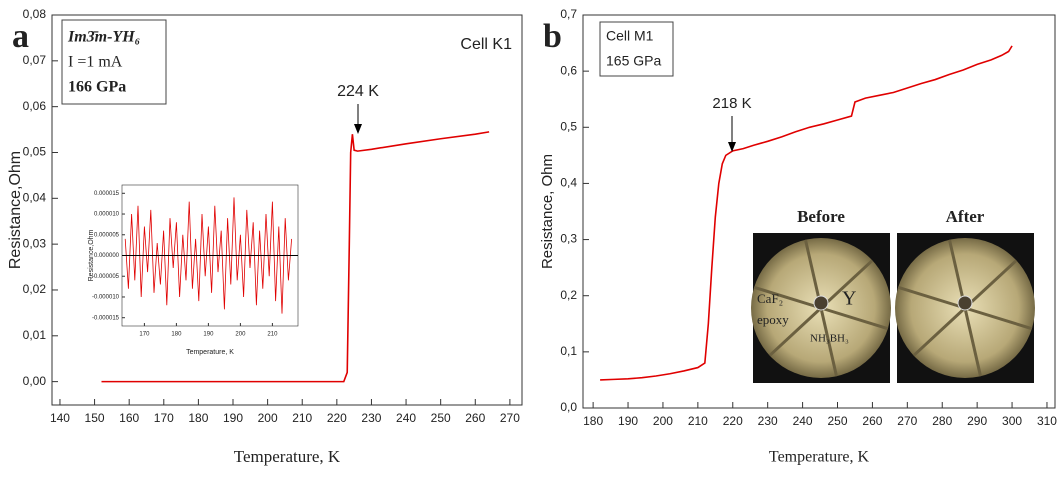 Image resolution: width=1064 pixels, height=477 pixels. What do you see at coordinates (106, 298) in the screenshot?
I see `y-tick-label: -0.000010` at bounding box center [106, 298].